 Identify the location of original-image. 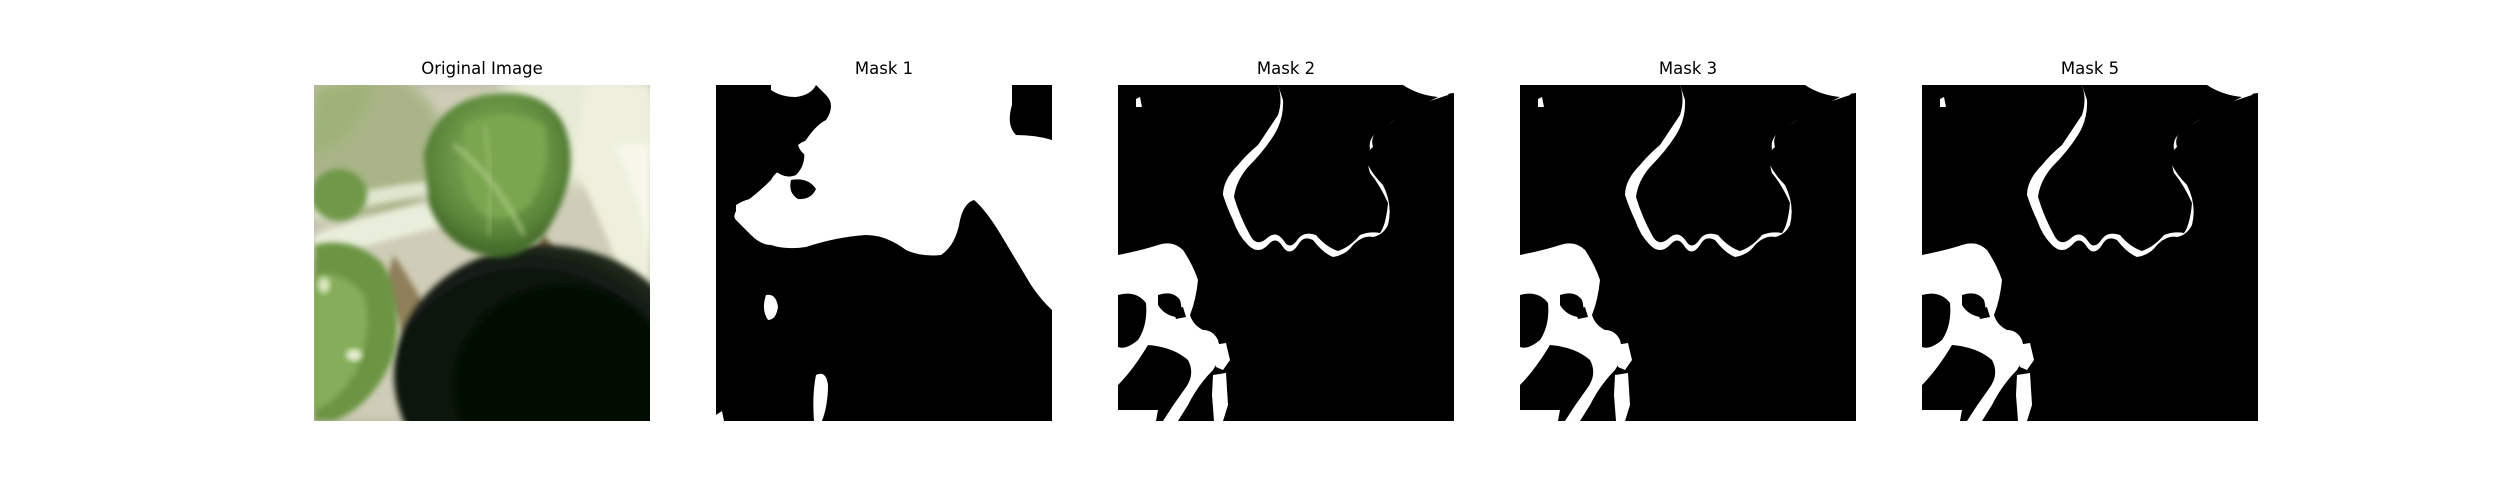
(482, 253).